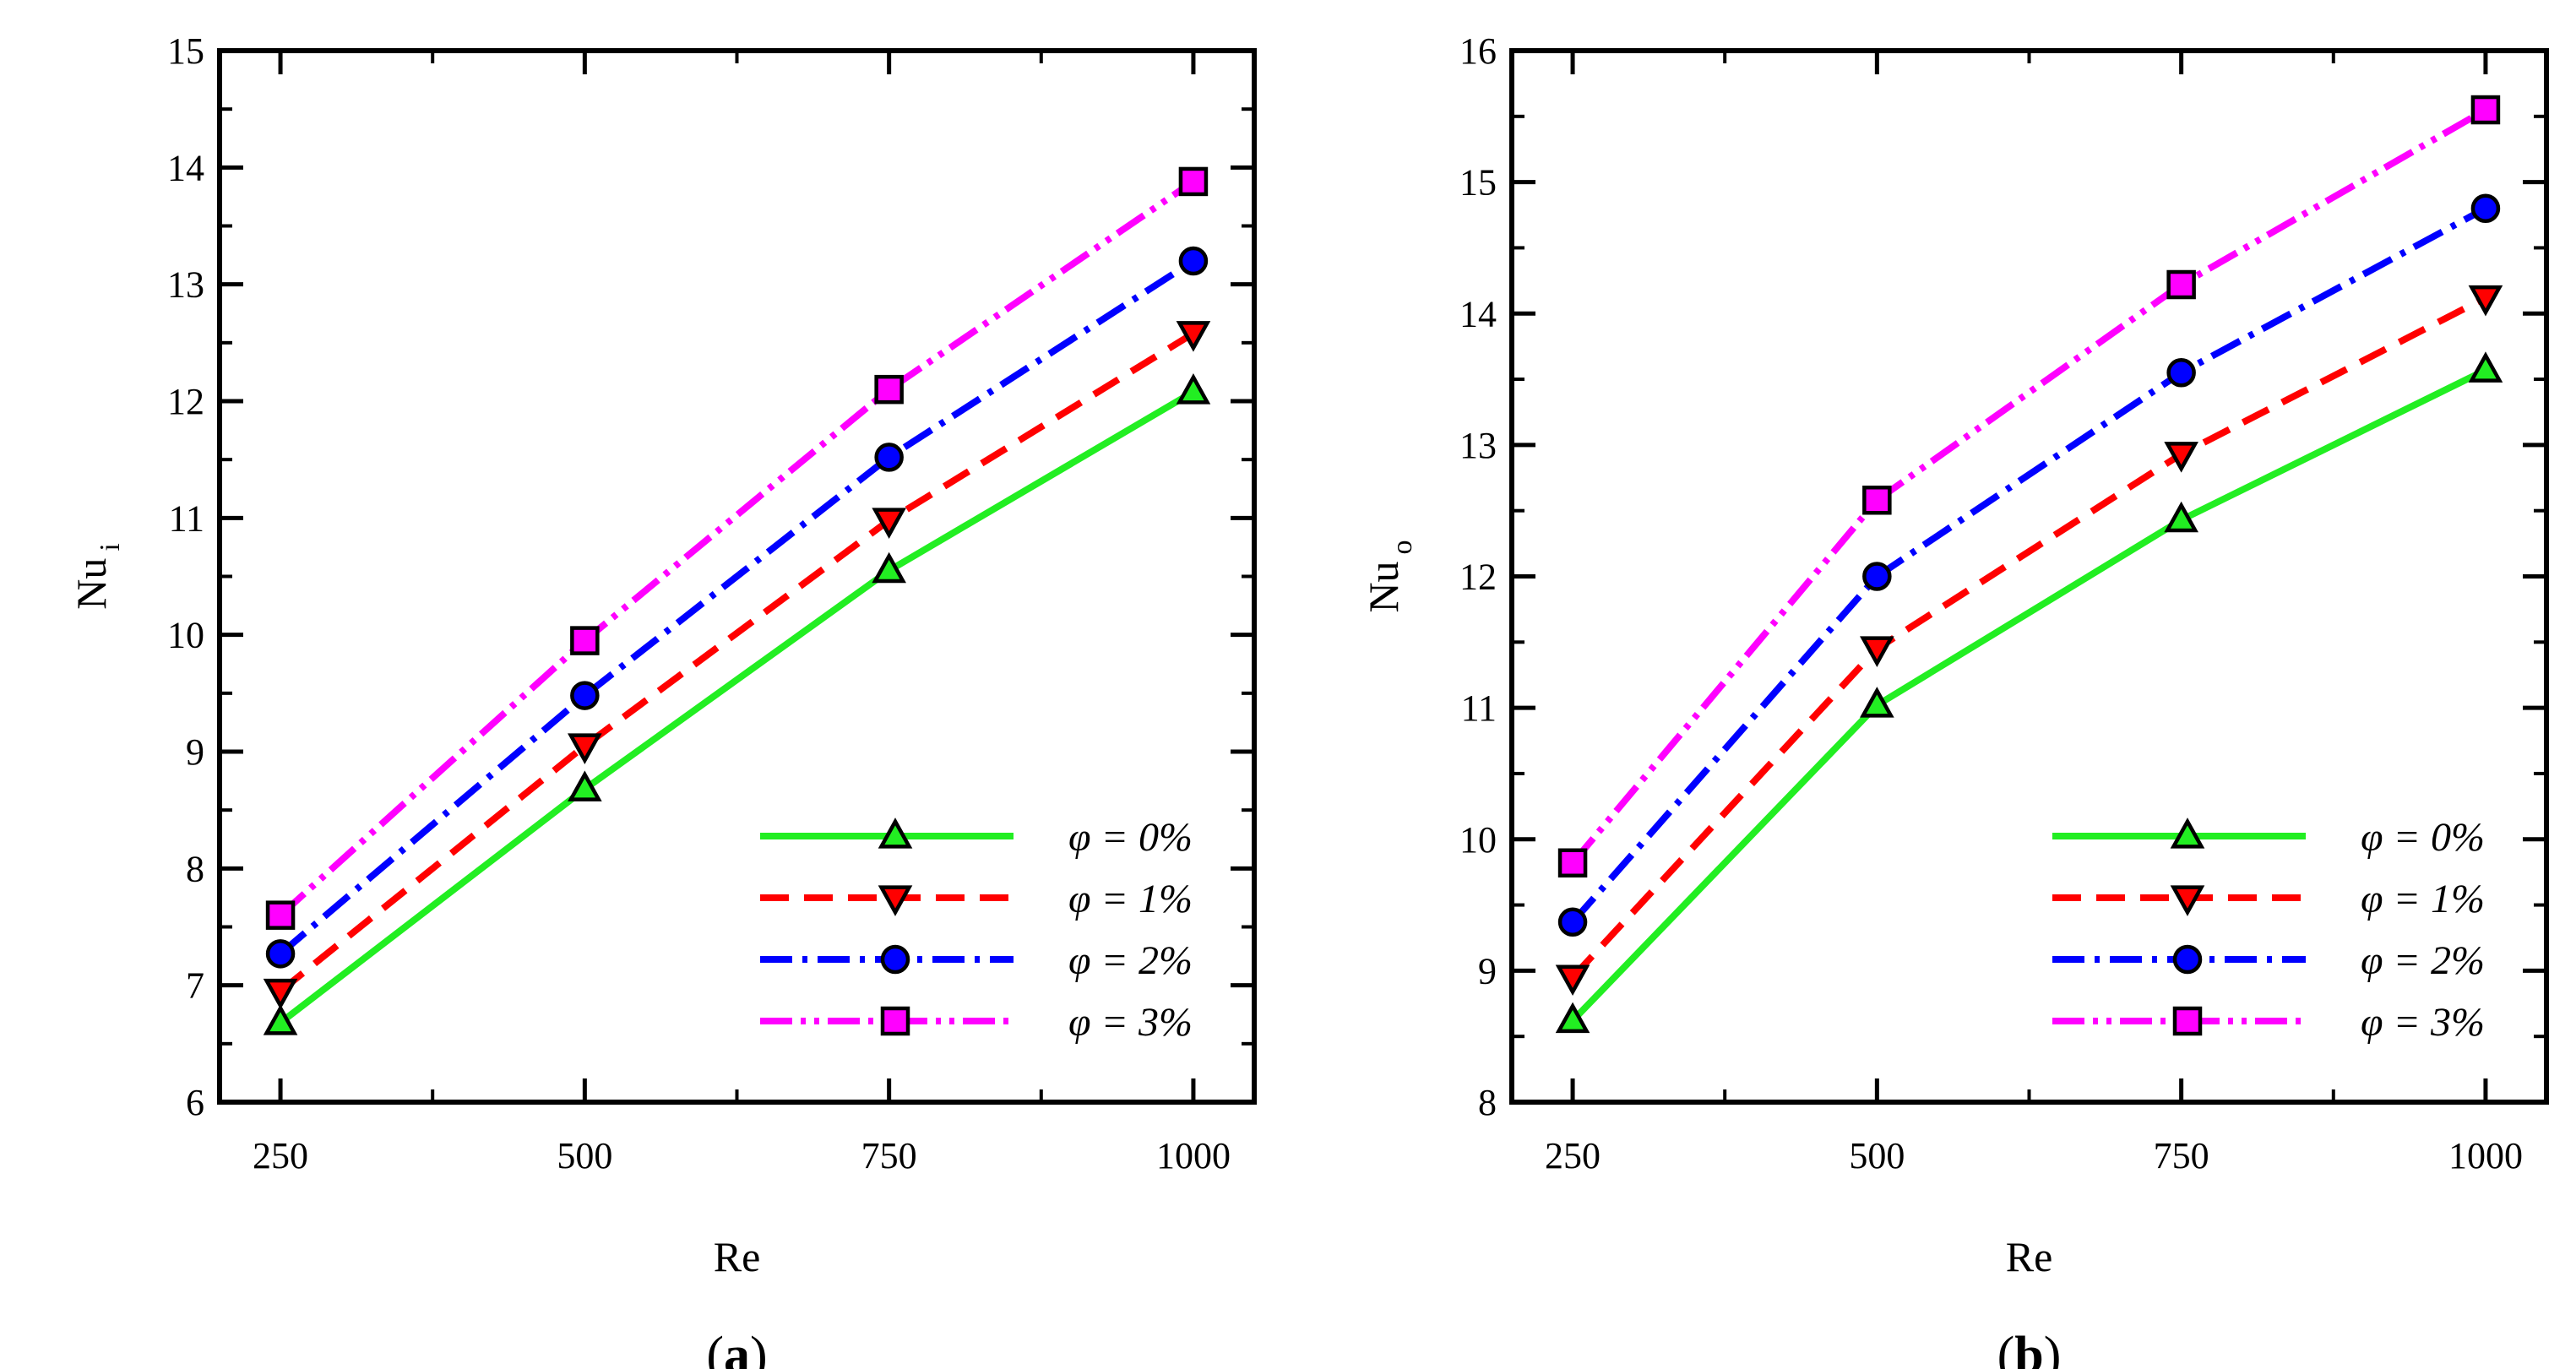 Image resolution: width=2576 pixels, height=1369 pixels. I want to click on y-tick-label: 7, so click(195, 986).